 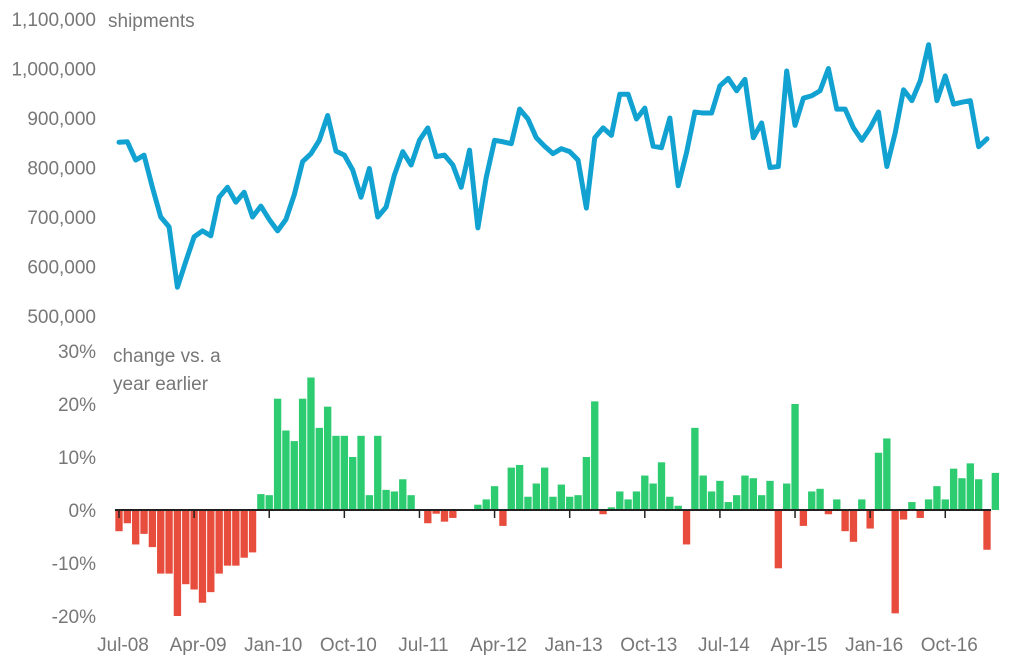 I want to click on x-tick-label: Apr-15, so click(x=799, y=645).